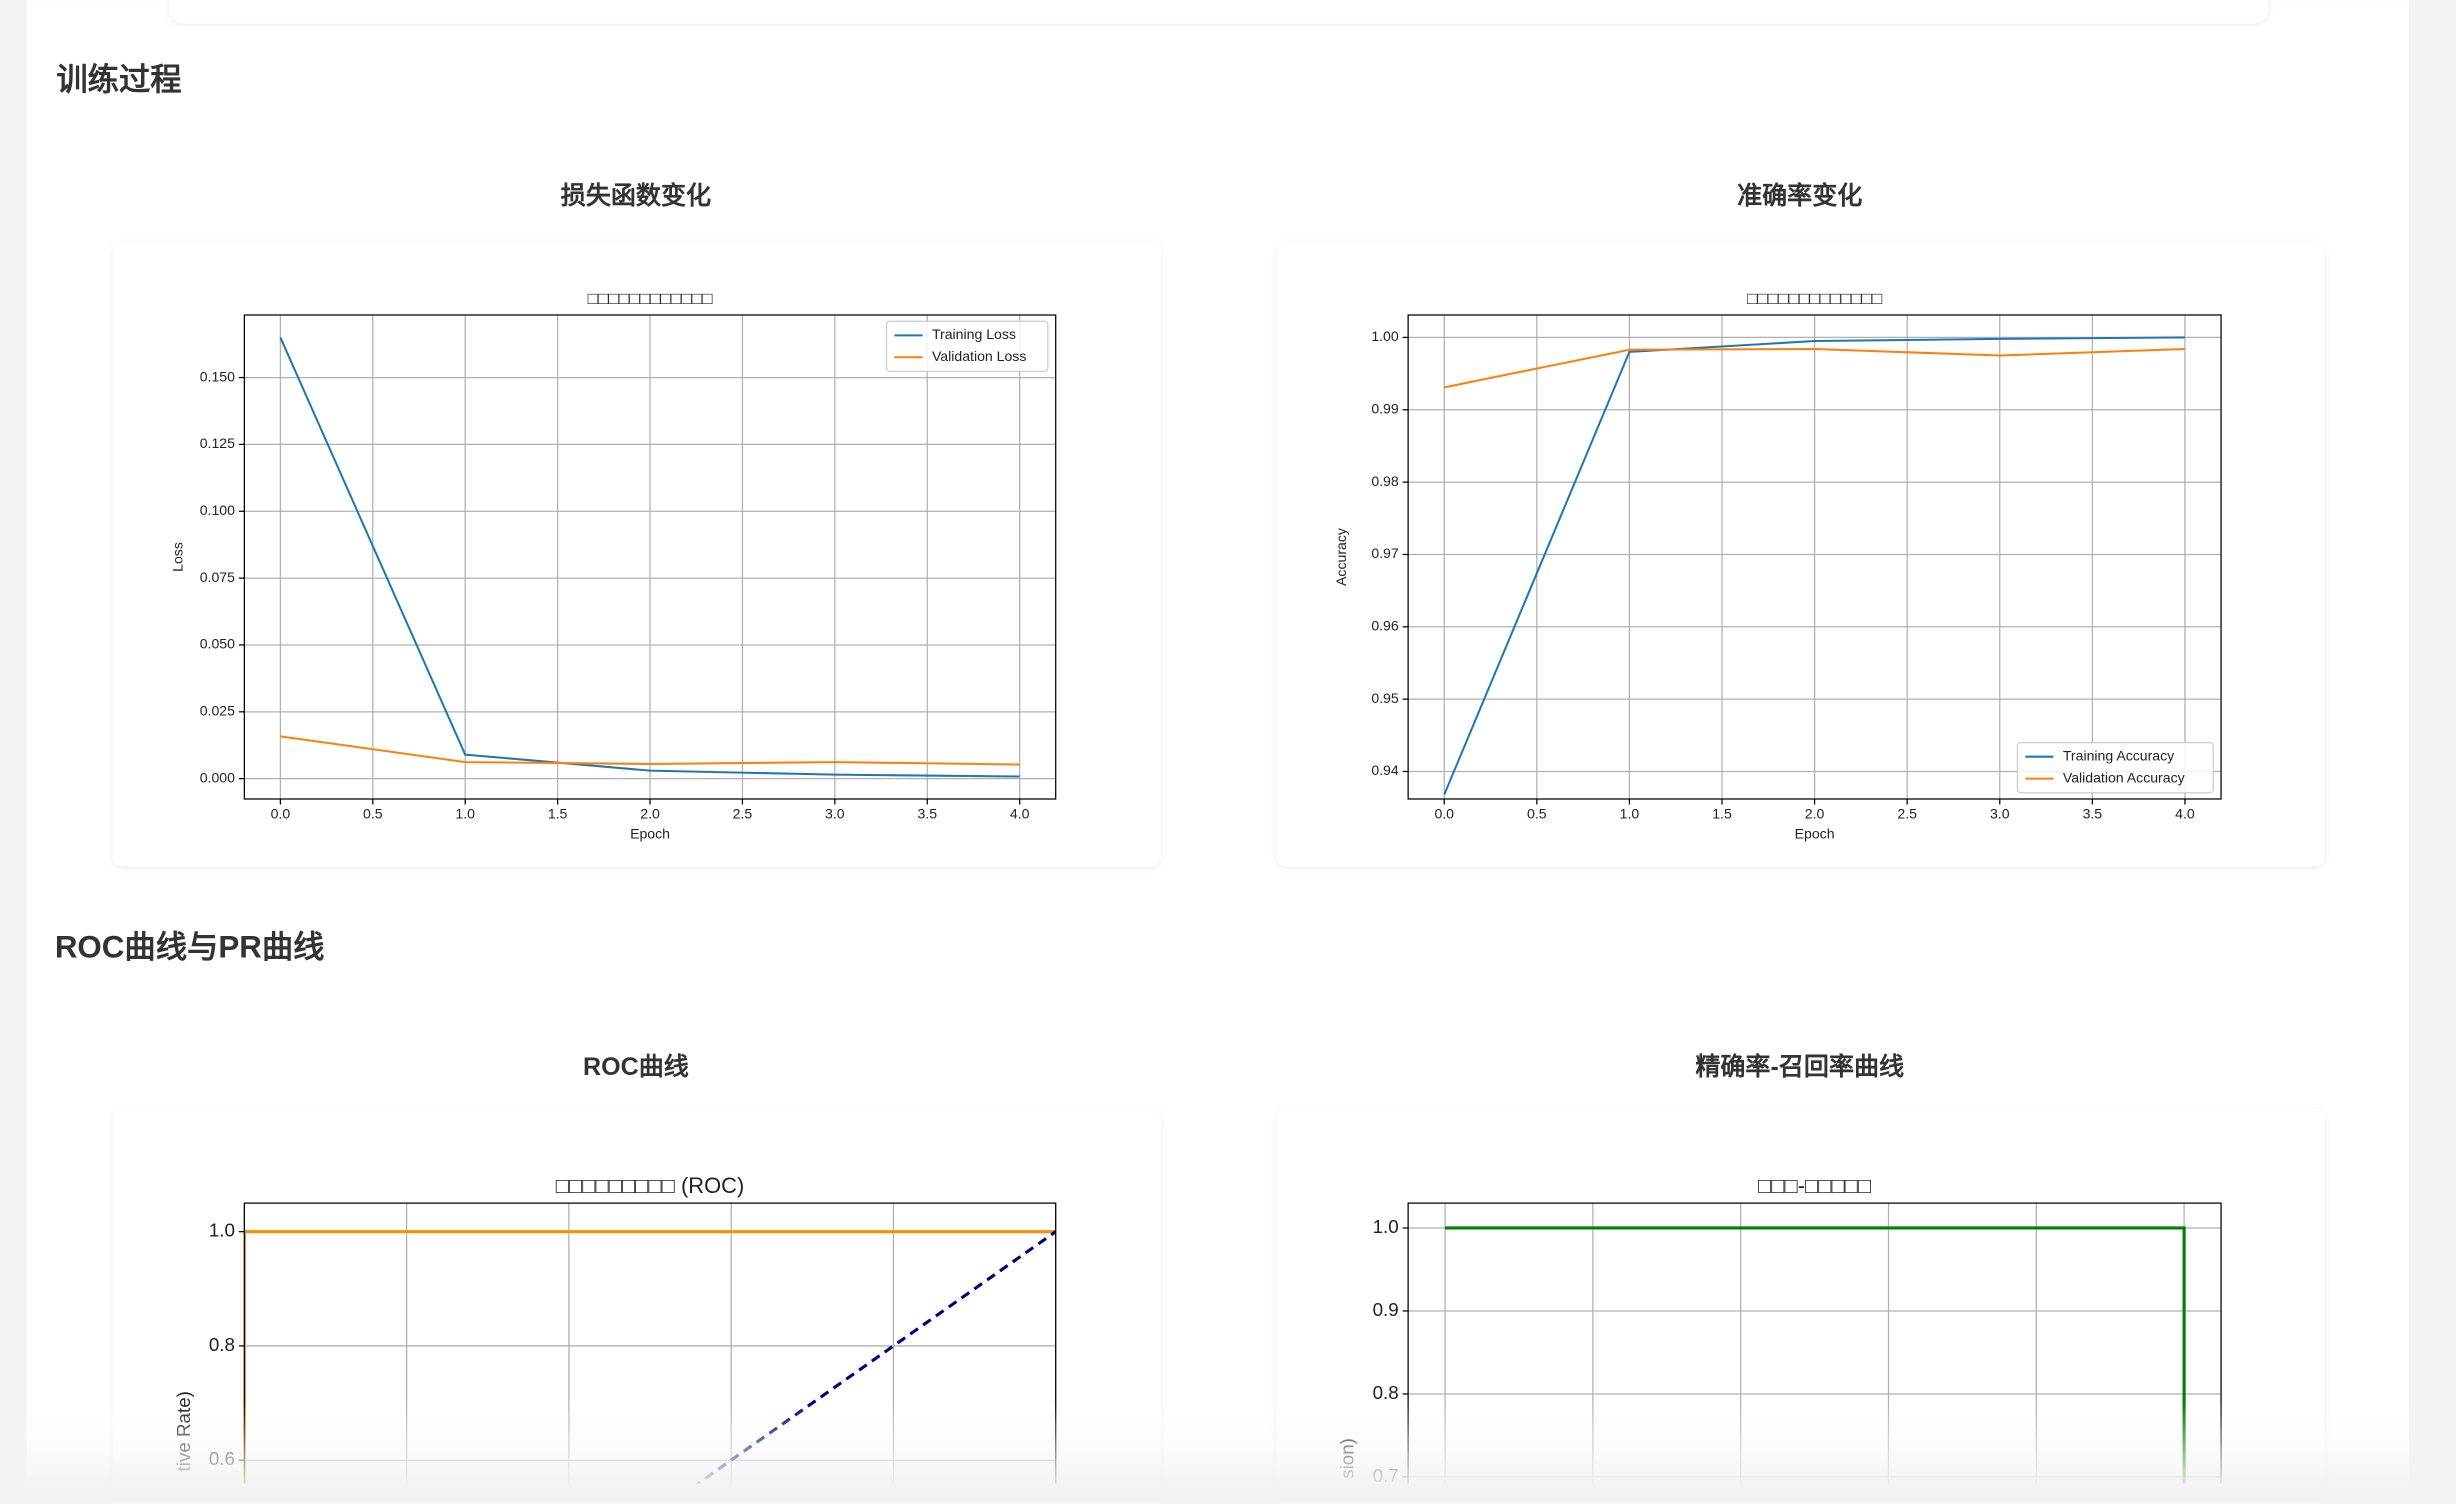 The width and height of the screenshot is (2456, 1504). What do you see at coordinates (217, 443) in the screenshot?
I see `y-tick-label: 0.125` at bounding box center [217, 443].